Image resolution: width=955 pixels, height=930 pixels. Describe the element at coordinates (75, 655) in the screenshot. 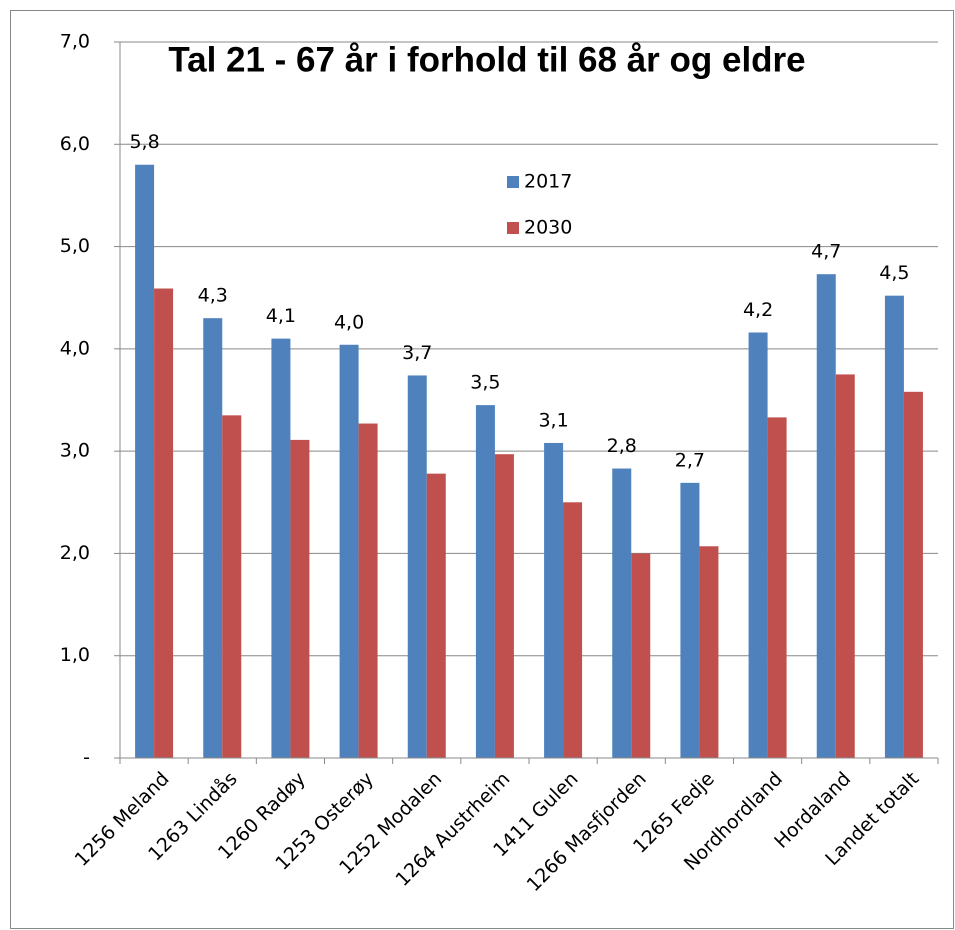

I see `y-tick-label: 1,0` at that location.